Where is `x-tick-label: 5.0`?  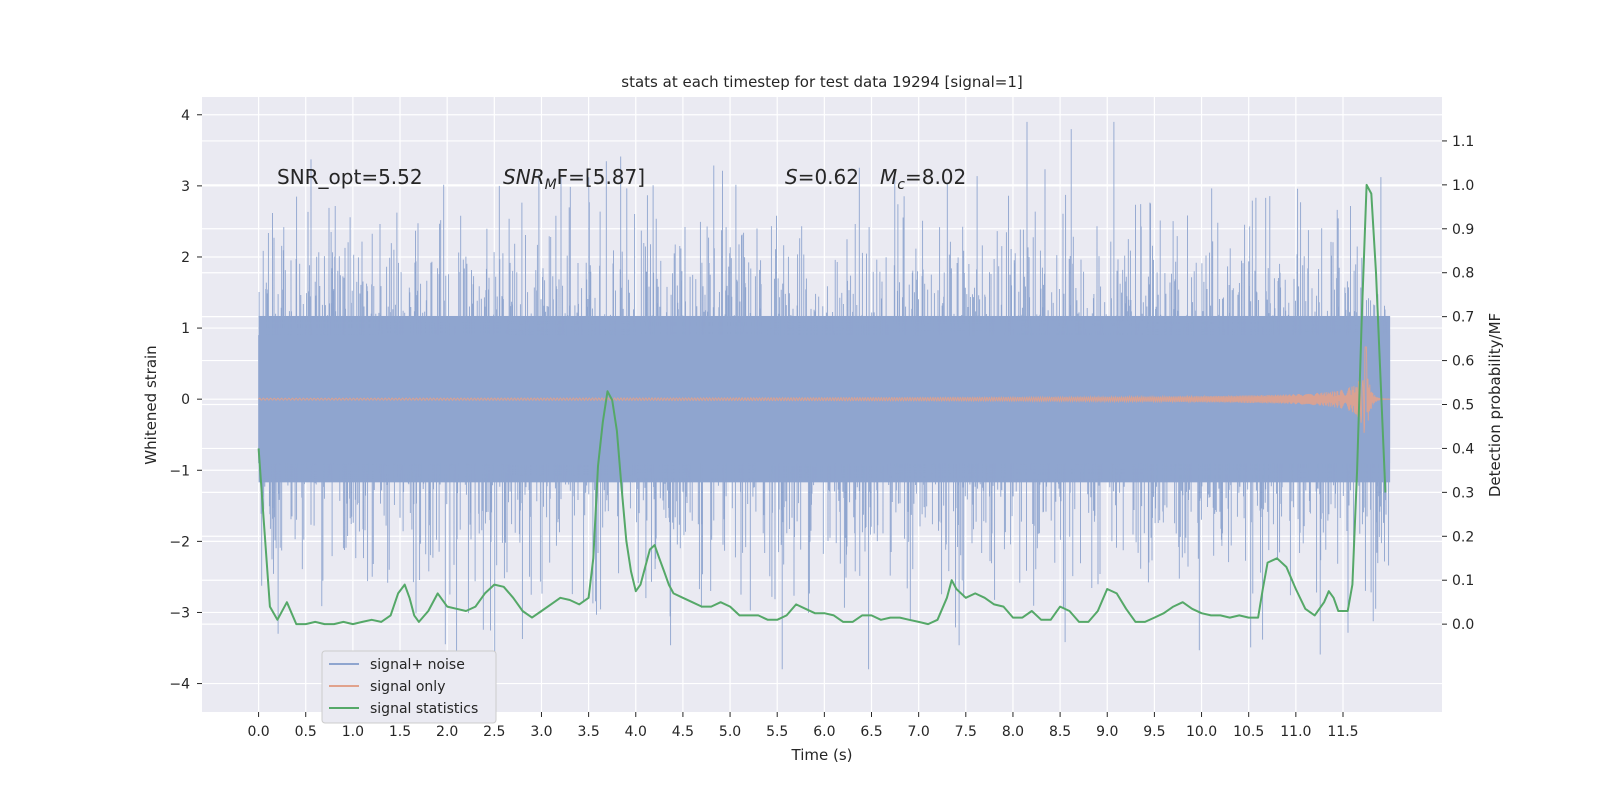 x-tick-label: 5.0 is located at coordinates (730, 732).